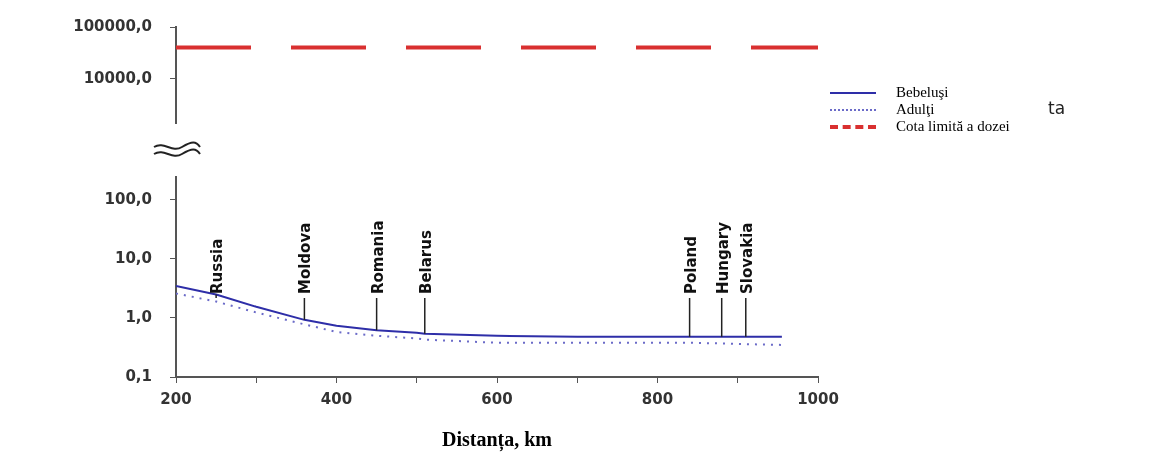 Image resolution: width=1174 pixels, height=457 pixels. I want to click on annotation: Russia, so click(217, 266).